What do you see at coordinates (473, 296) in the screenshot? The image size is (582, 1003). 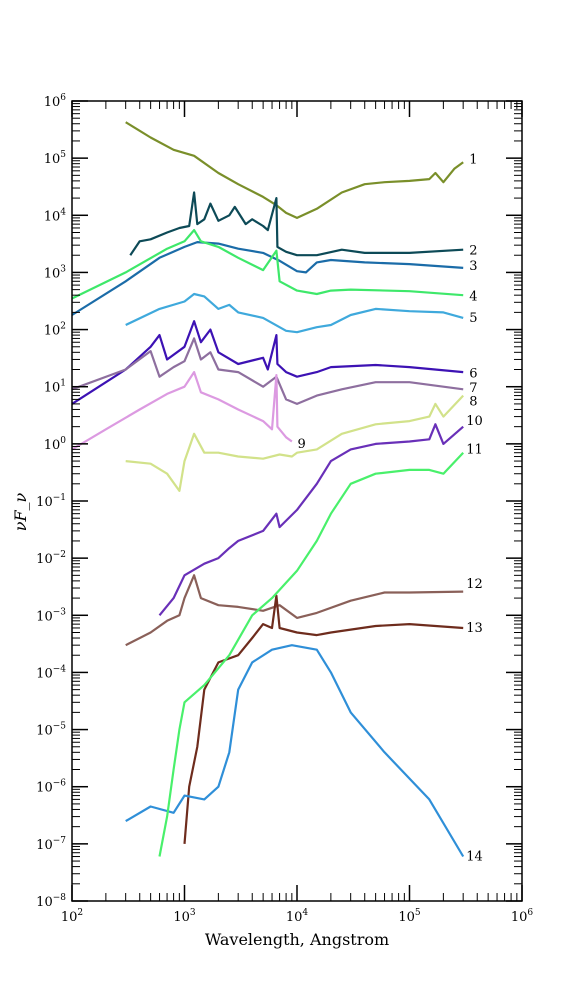 I see `series-label-4: 4` at bounding box center [473, 296].